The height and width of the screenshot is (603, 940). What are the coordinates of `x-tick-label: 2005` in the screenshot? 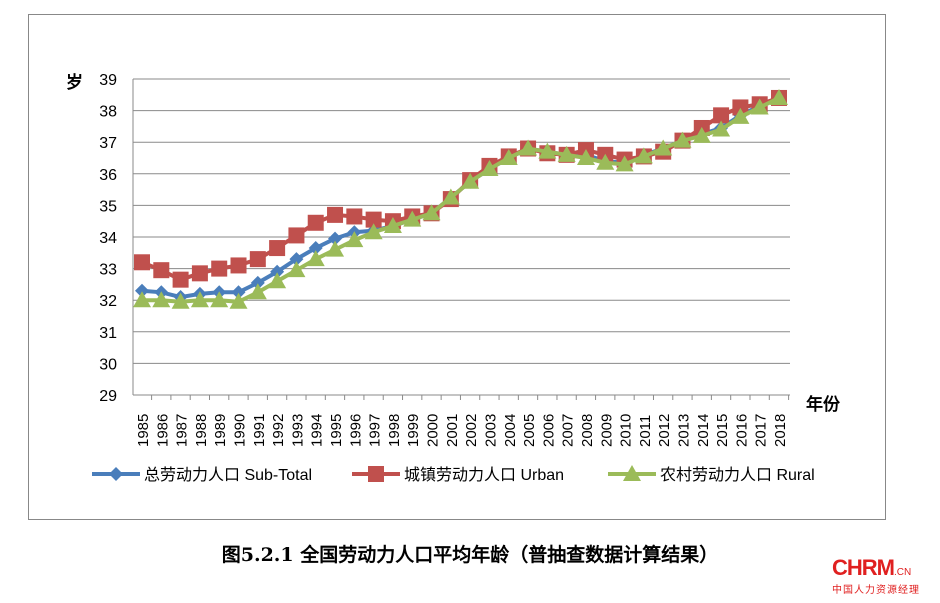 It's located at (529, 430).